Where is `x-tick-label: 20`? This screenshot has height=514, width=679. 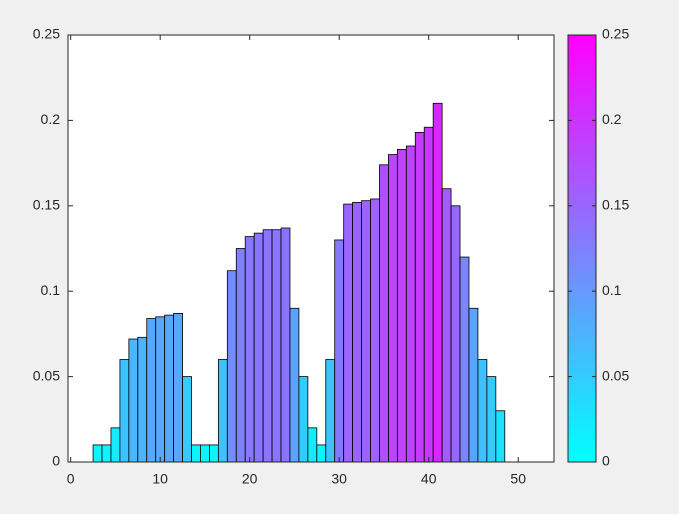
x-tick-label: 20 is located at coordinates (250, 479).